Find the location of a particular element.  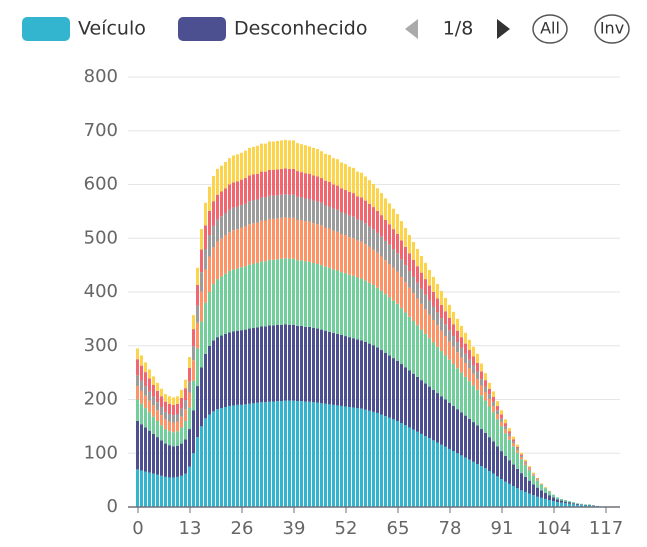

pager-prev is located at coordinates (411, 29).